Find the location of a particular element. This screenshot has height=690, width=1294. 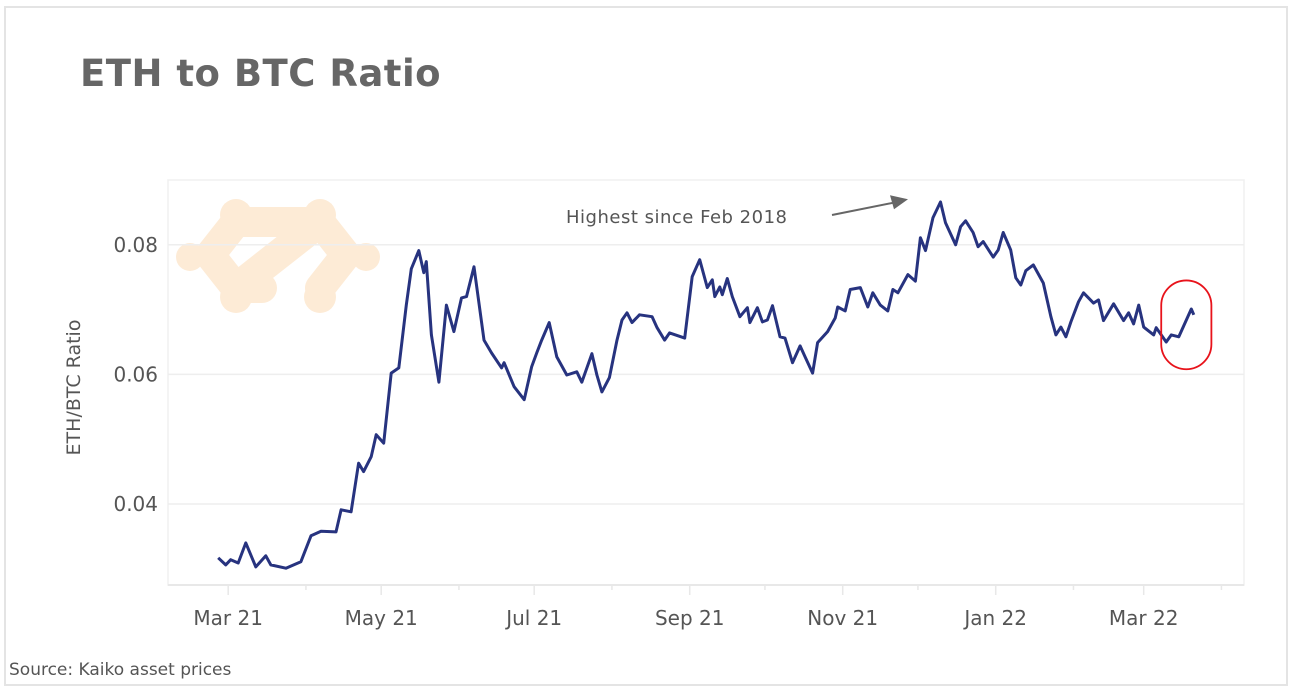

watermark-shape is located at coordinates (278, 255).